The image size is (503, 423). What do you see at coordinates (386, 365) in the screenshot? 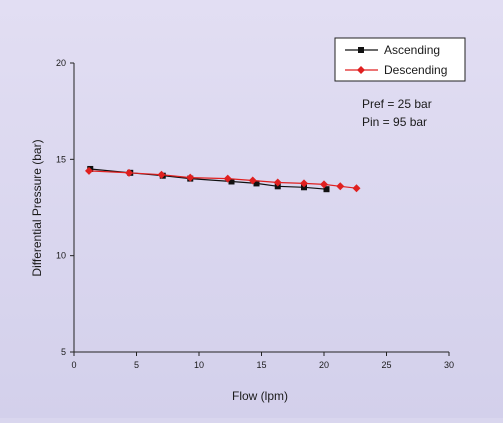
I see `x-tick-label: 25` at bounding box center [386, 365].